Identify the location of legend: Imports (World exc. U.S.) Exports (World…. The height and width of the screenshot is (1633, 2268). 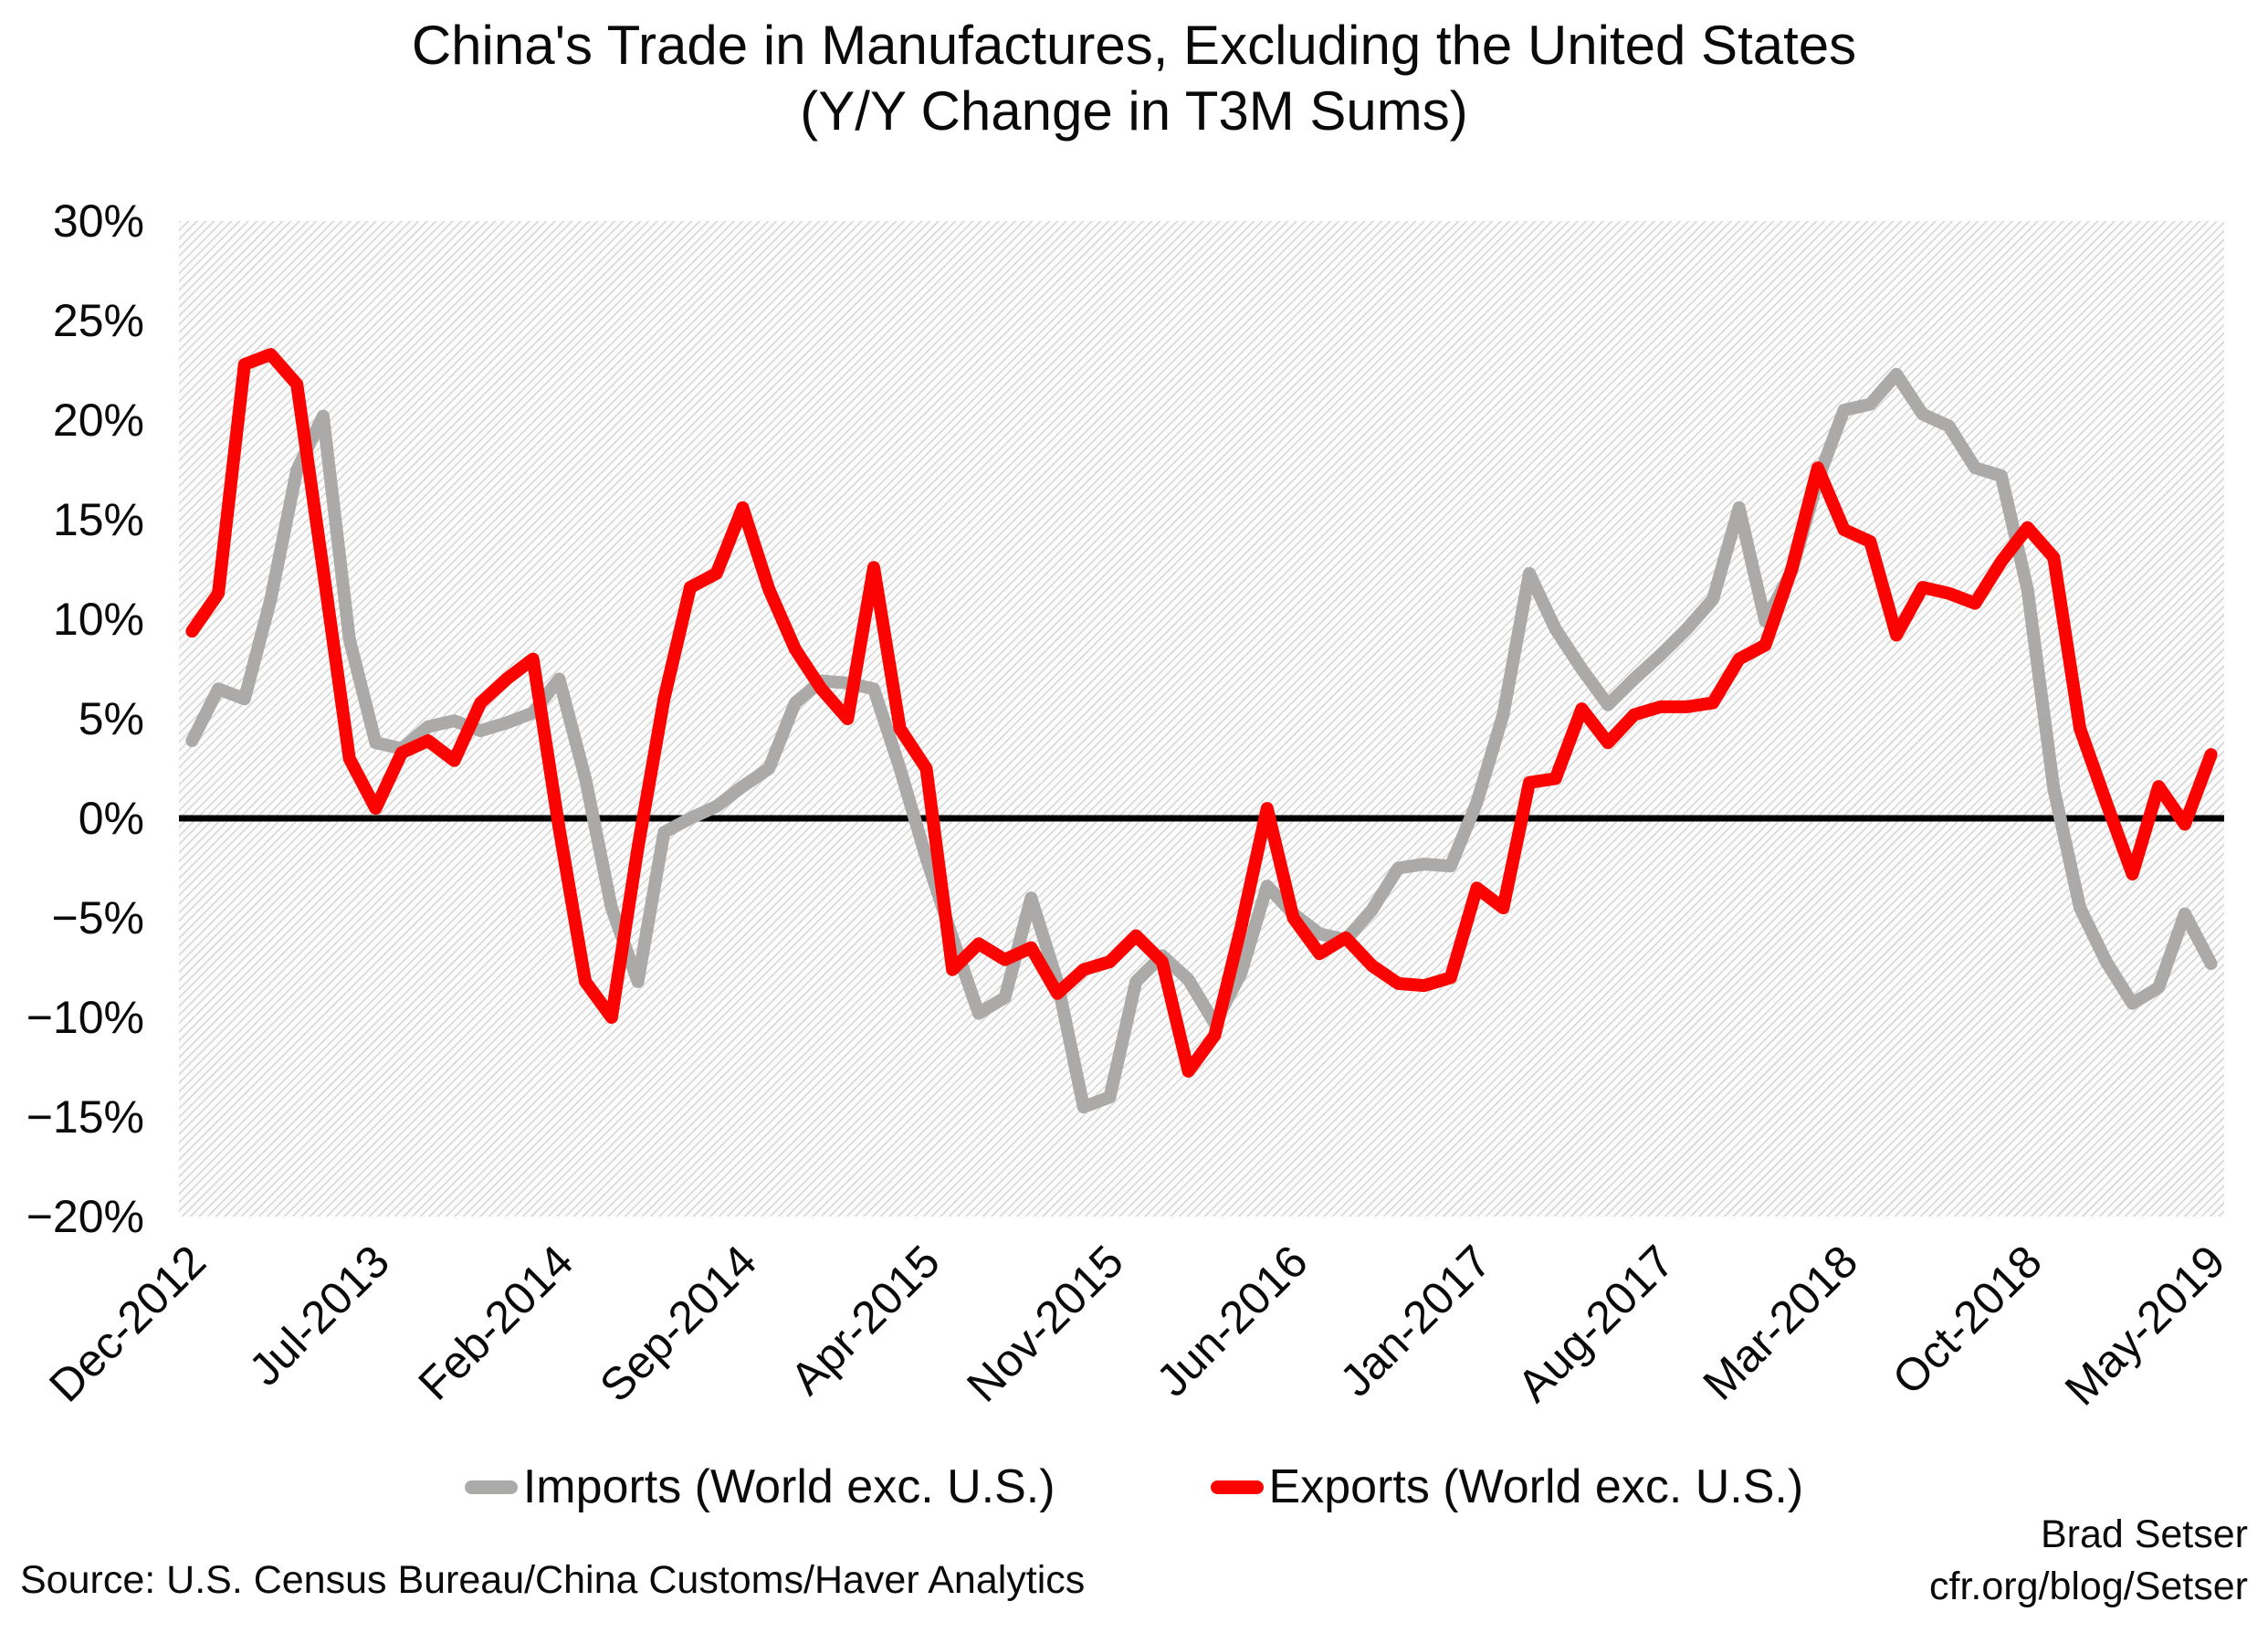
(1134, 1486).